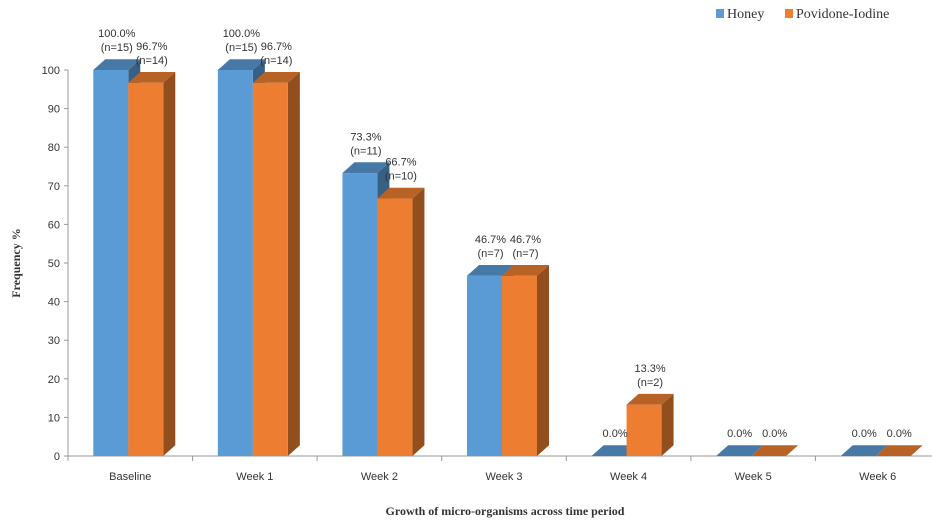 The width and height of the screenshot is (932, 523). What do you see at coordinates (57, 457) in the screenshot?
I see `y-tick-label: 0` at bounding box center [57, 457].